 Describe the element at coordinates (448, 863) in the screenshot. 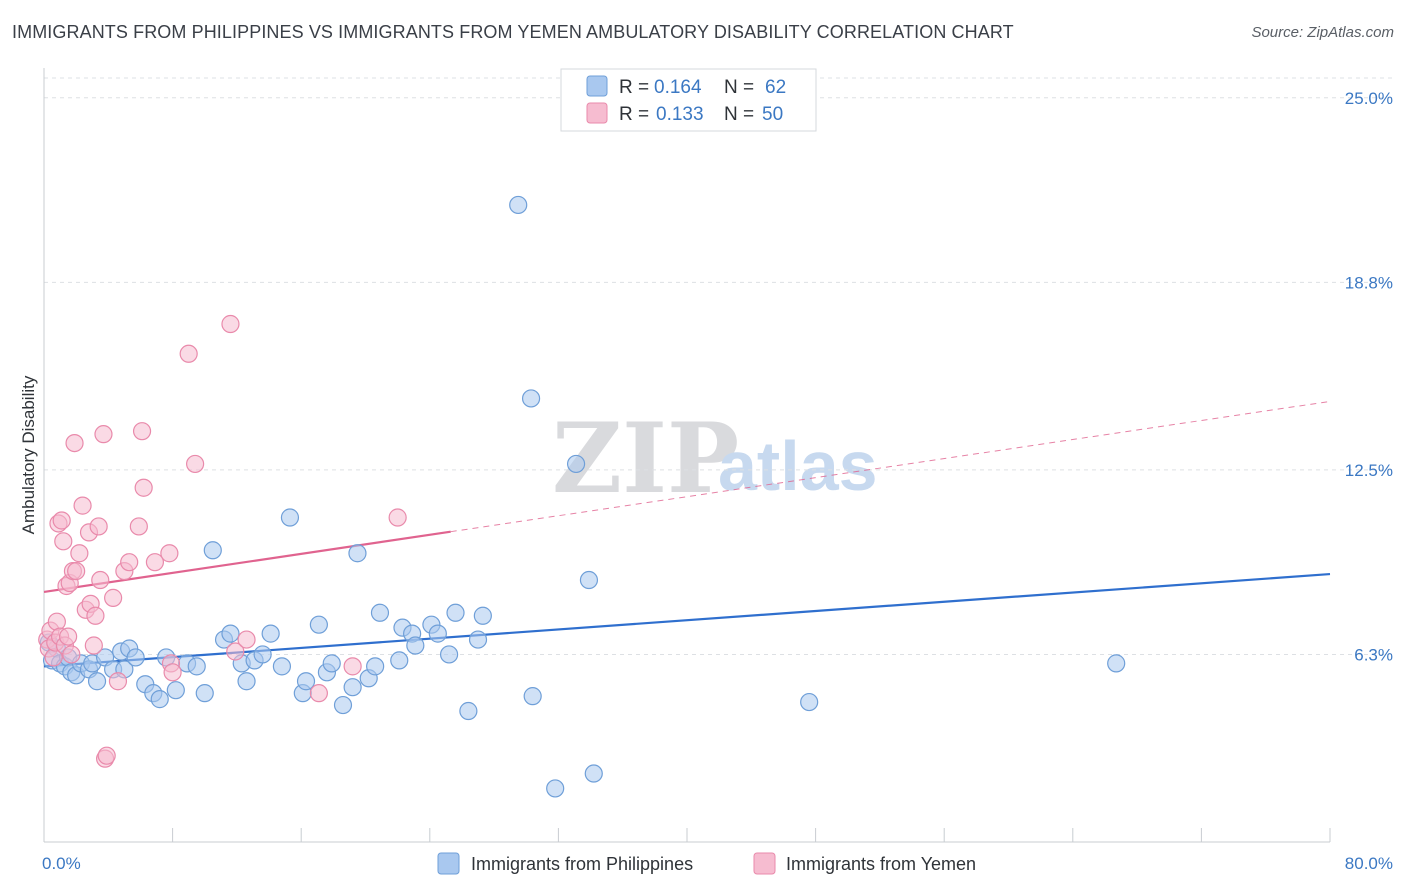

I see `bottom-legend-swatch-philippines` at that location.